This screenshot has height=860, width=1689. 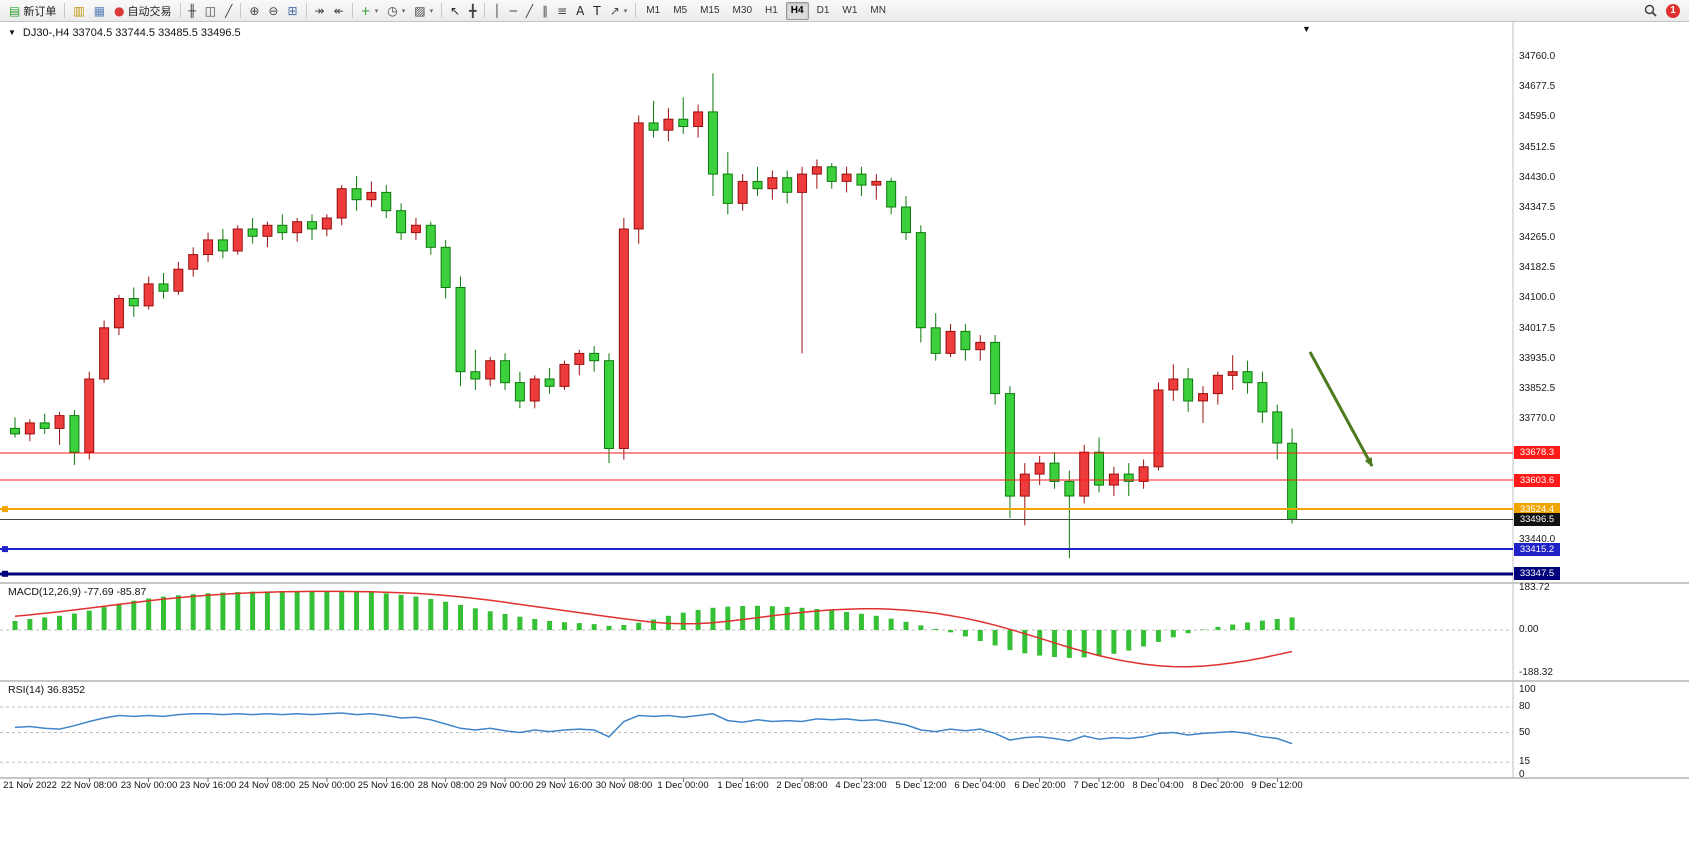 What do you see at coordinates (1527, 689) in the screenshot?
I see `rsi-axis-label: 100` at bounding box center [1527, 689].